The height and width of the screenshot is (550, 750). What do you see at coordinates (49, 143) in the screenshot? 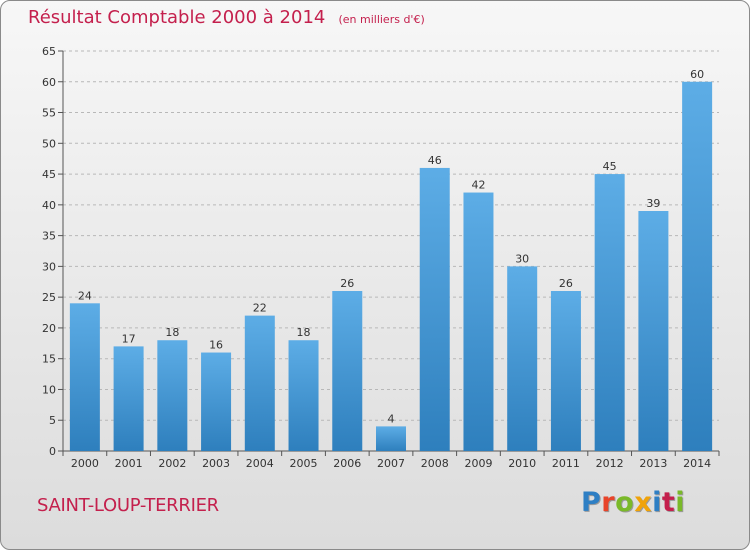
I see `y-tick-label: 50` at bounding box center [49, 143].